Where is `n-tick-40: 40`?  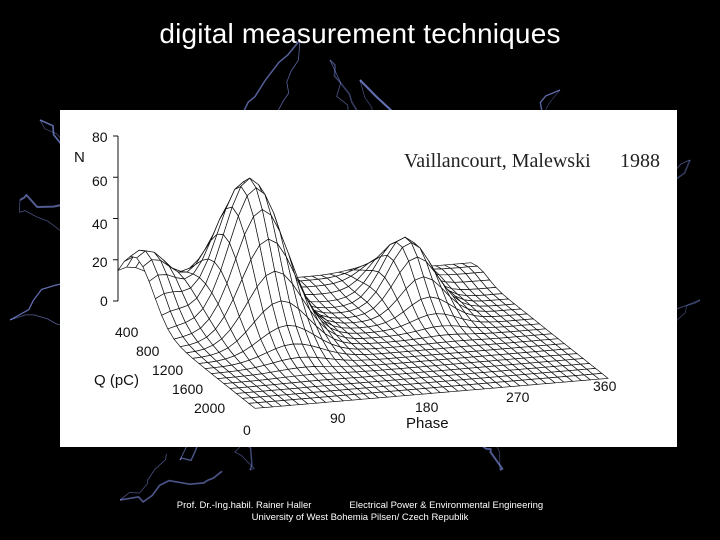
n-tick-40: 40 is located at coordinates (100, 224).